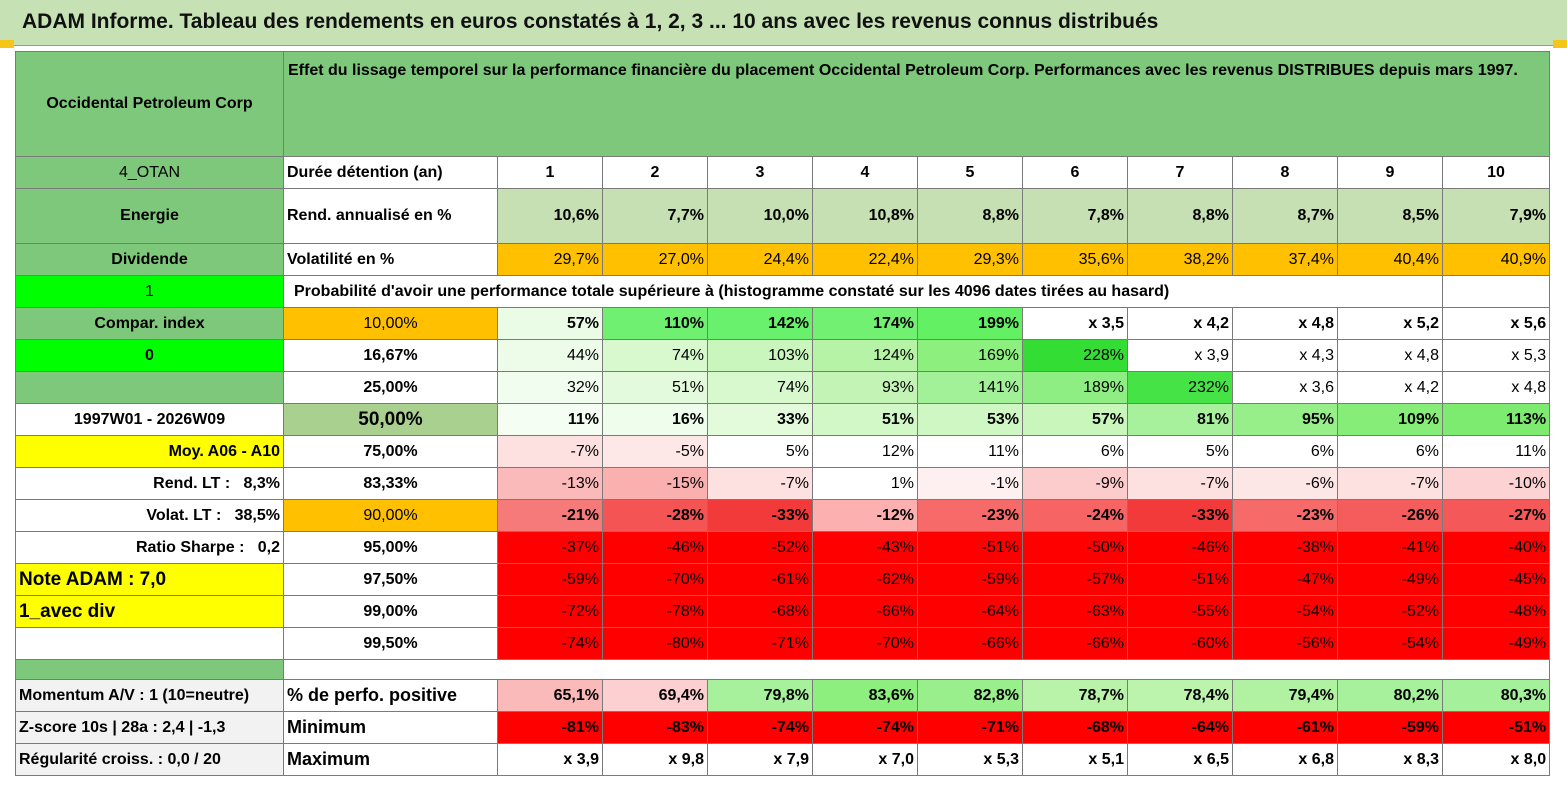  Describe the element at coordinates (970, 727) in the screenshot. I see `minimum-cell: -71%` at that location.